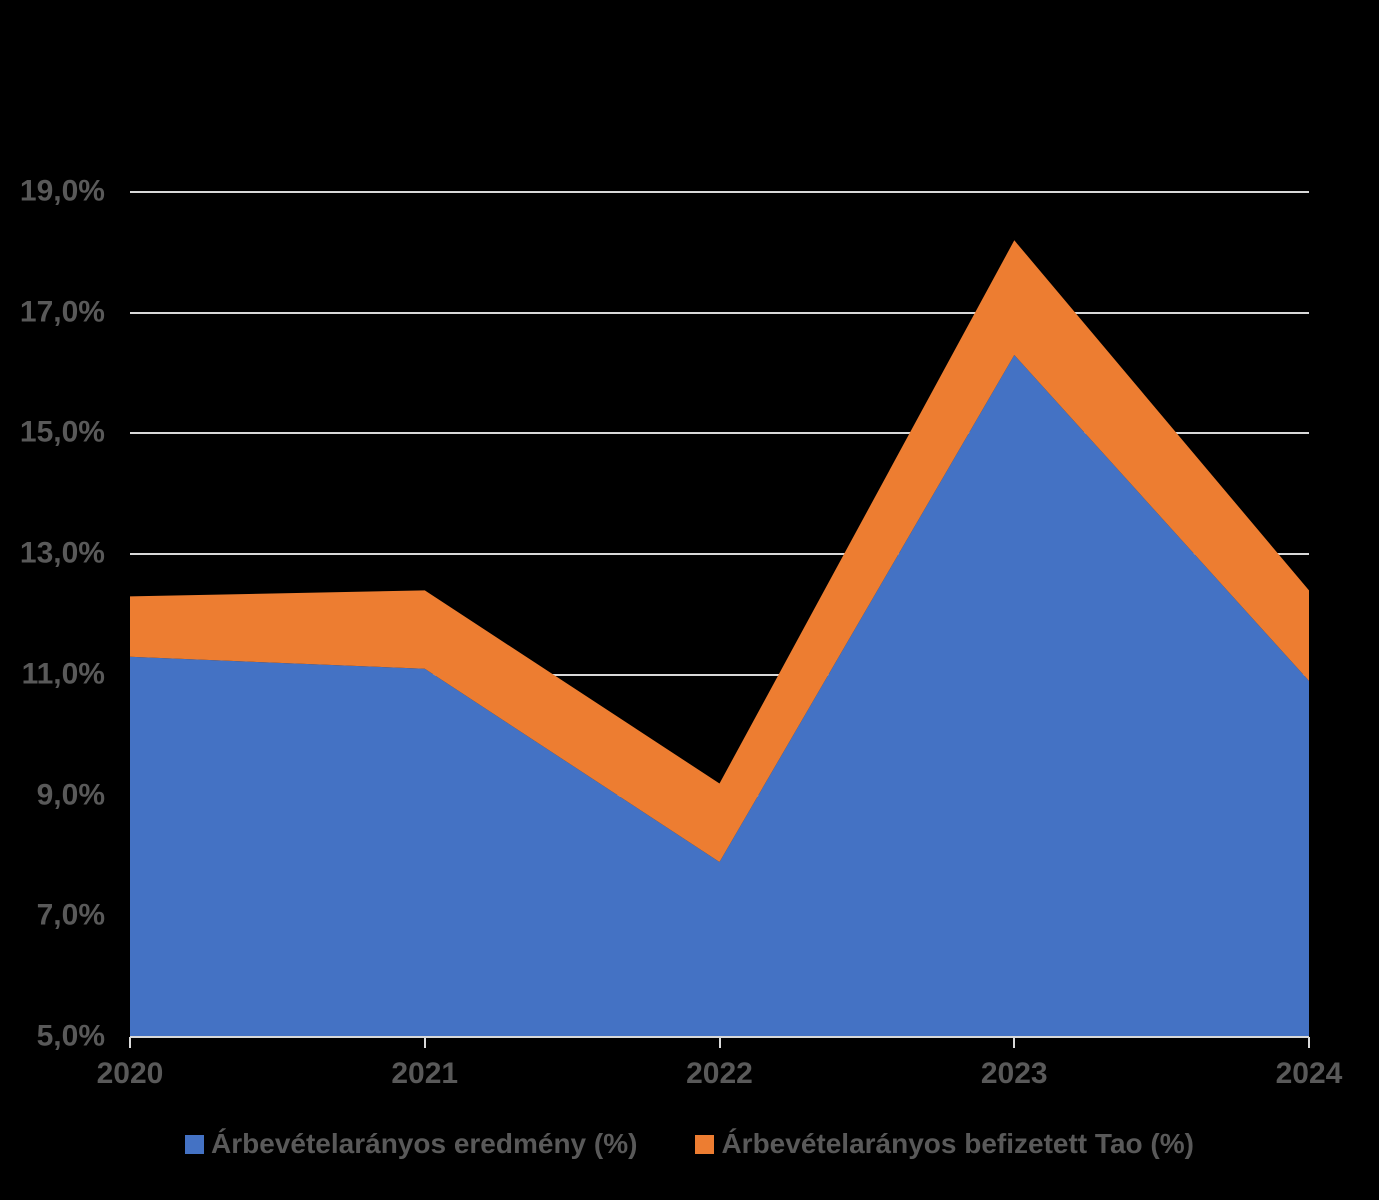 Image resolution: width=1379 pixels, height=1200 pixels. Describe the element at coordinates (62, 553) in the screenshot. I see `y-axis-tick-label: 13,0%` at that location.